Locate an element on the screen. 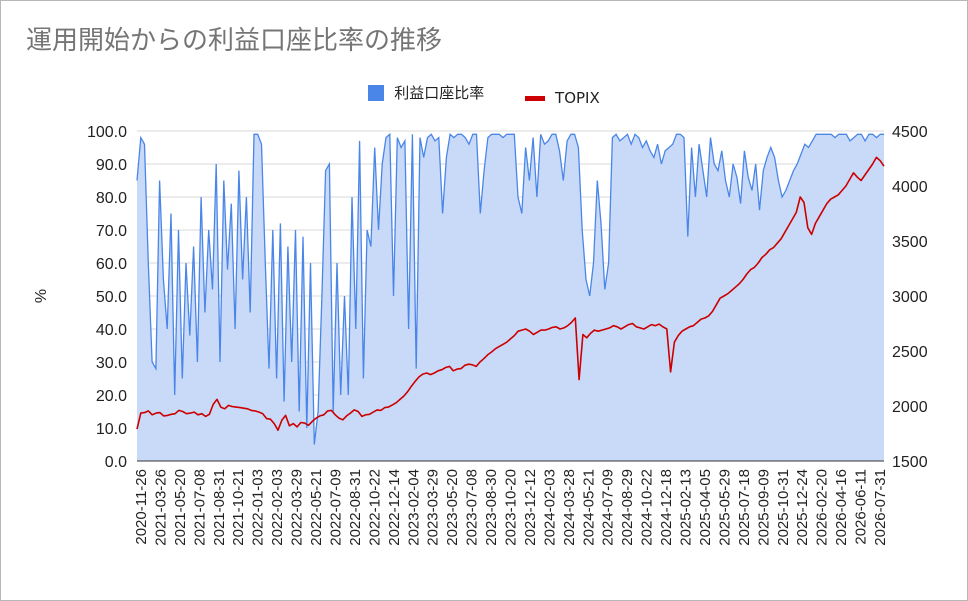  legend-swatch-topix is located at coordinates (535, 98).